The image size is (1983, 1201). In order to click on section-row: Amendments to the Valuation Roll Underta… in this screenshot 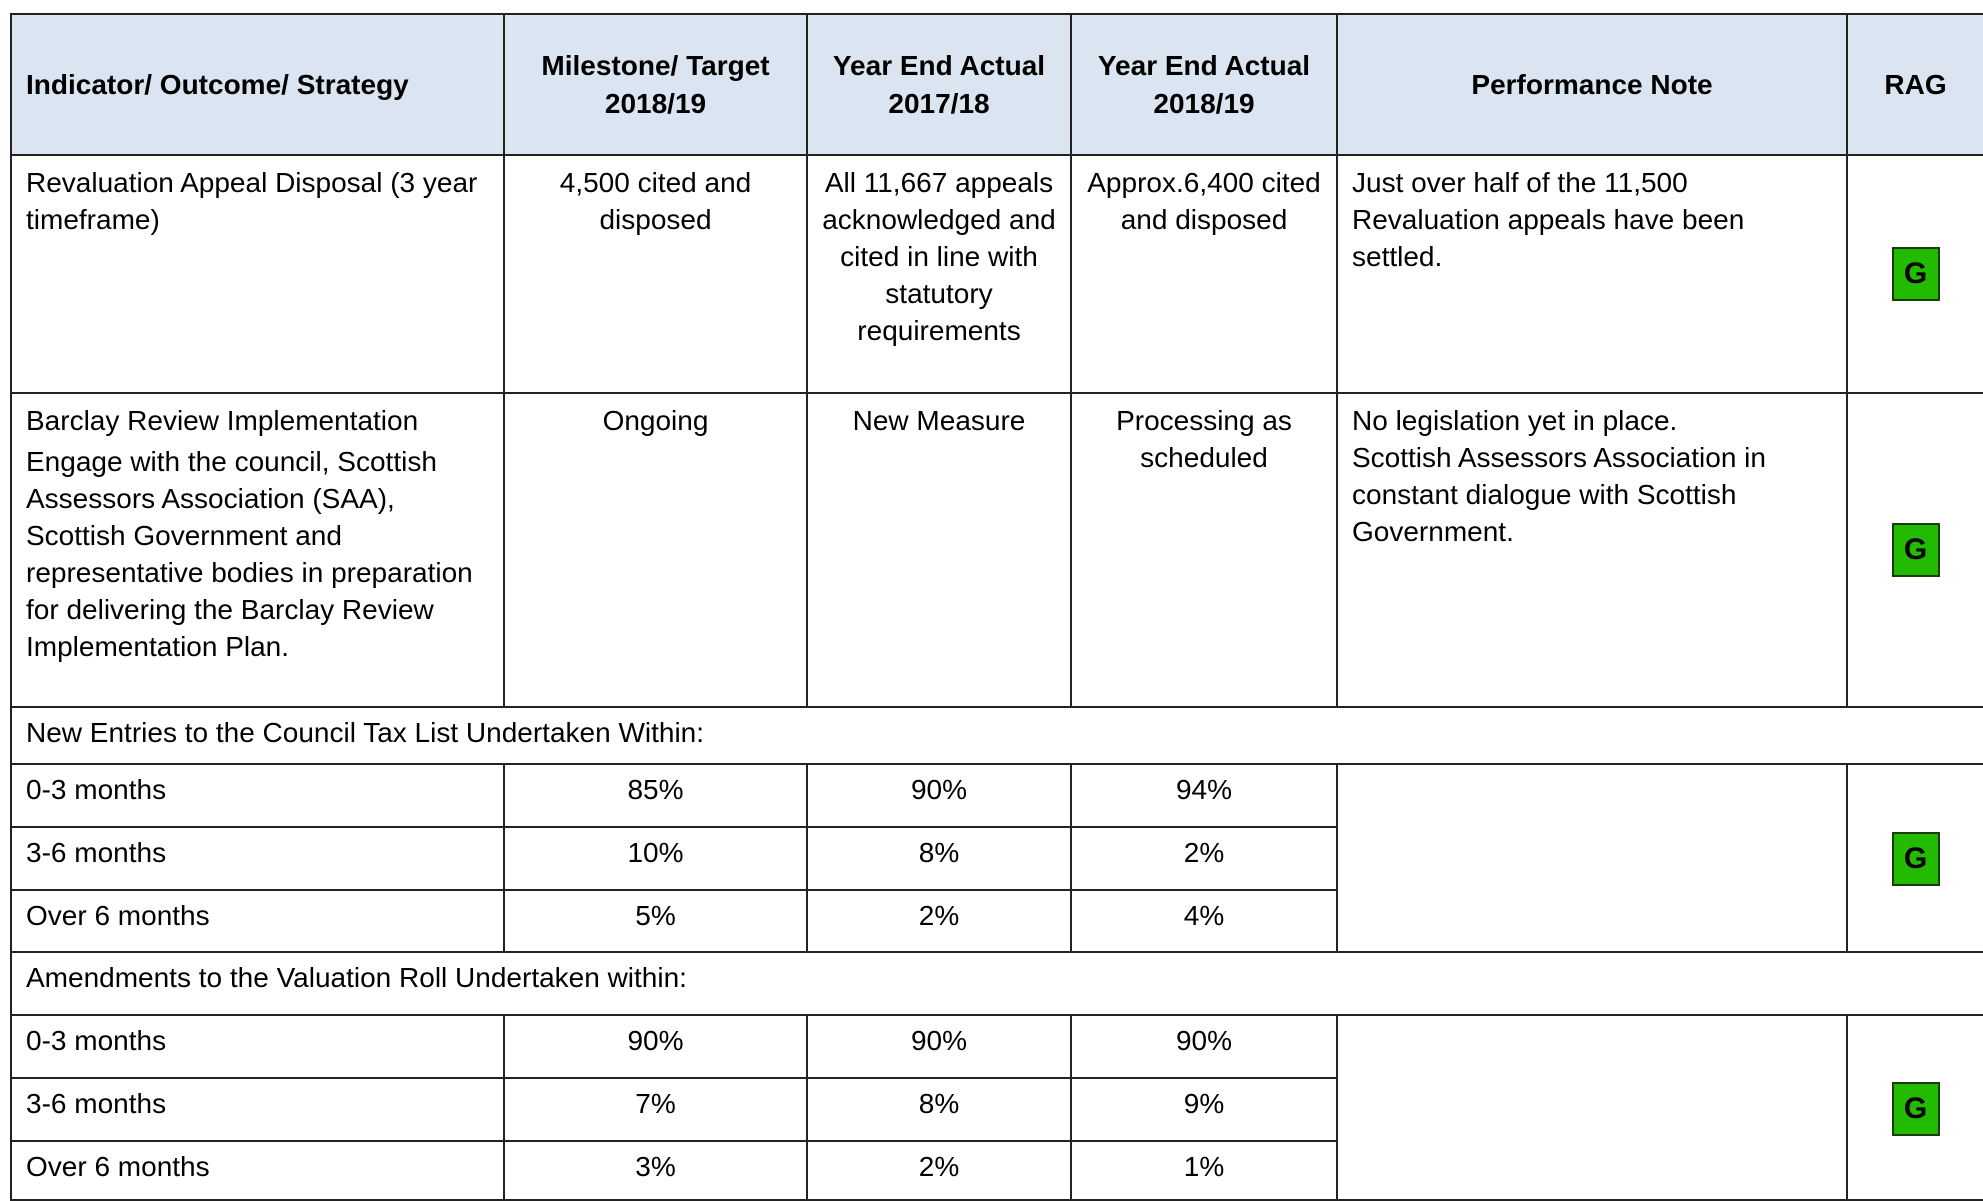, I will do `click(996, 983)`.